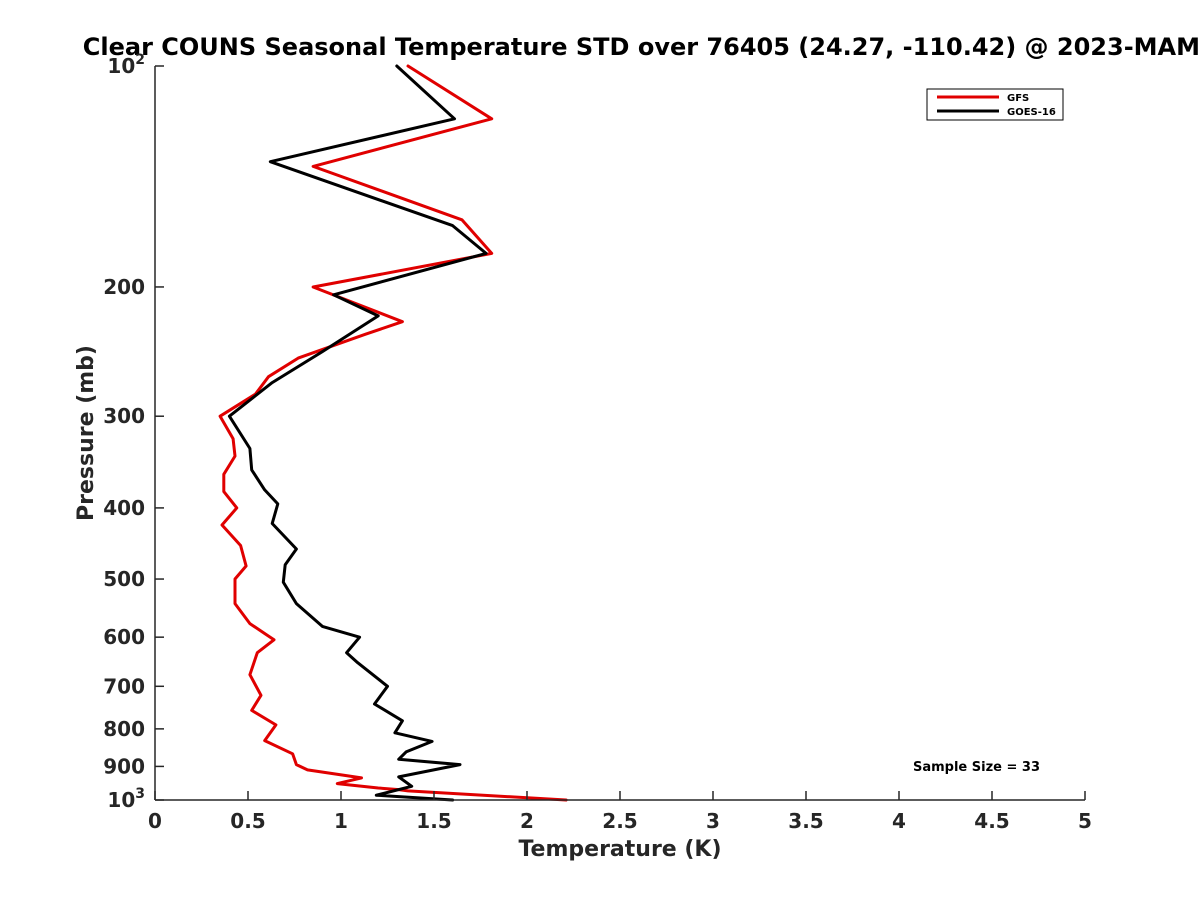 Image resolution: width=1200 pixels, height=900 pixels. Describe the element at coordinates (247, 821) in the screenshot. I see `x-tick-label: 0.5` at that location.